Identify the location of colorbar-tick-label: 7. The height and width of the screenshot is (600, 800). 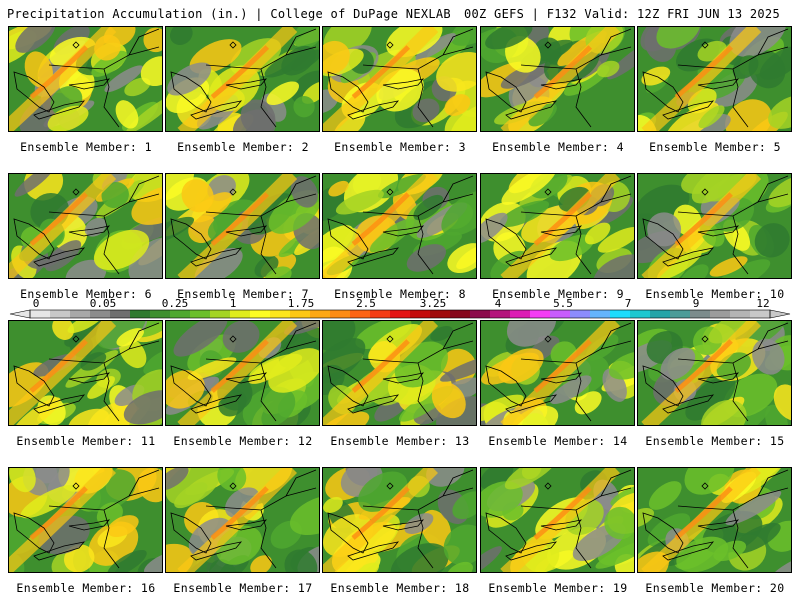
(628, 303).